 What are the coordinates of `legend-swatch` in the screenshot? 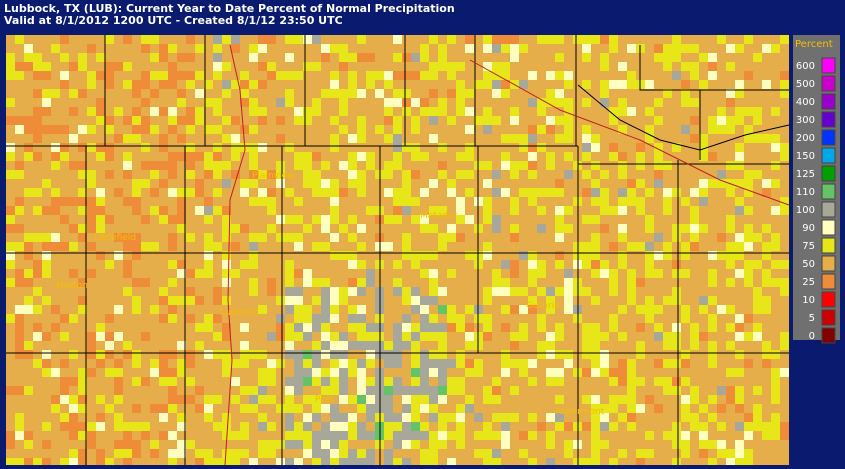 It's located at (828, 227).